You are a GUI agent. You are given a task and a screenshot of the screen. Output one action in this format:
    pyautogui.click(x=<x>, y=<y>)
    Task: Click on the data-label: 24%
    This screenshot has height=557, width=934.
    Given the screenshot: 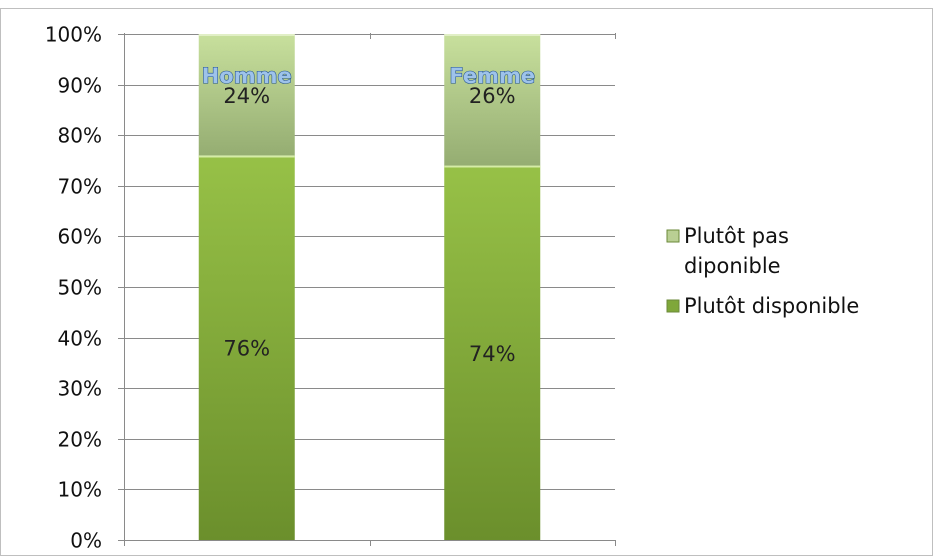 What is the action you would take?
    pyautogui.click(x=246, y=96)
    